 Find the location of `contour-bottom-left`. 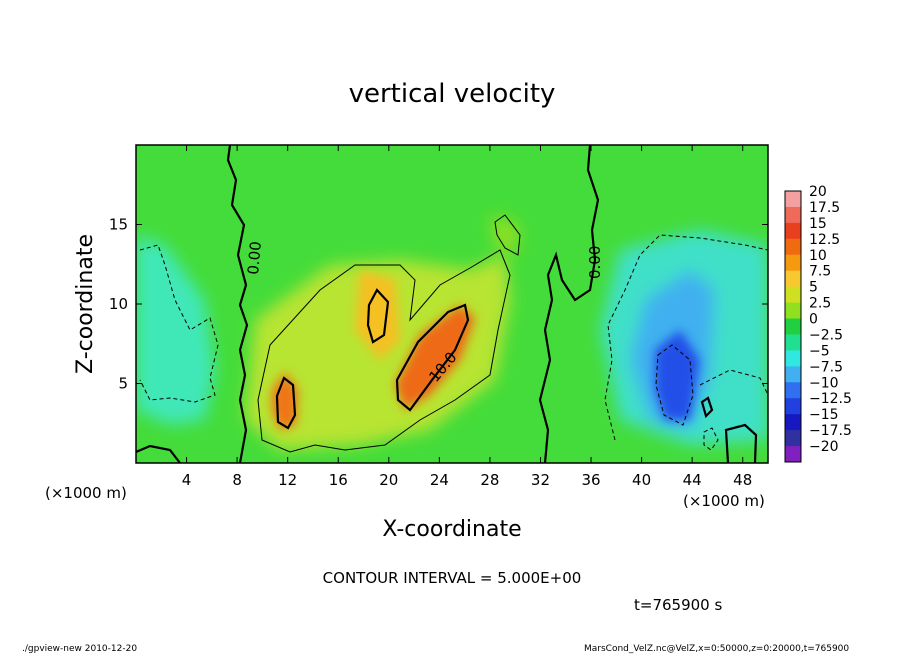

contour-bottom-left is located at coordinates (158, 453).